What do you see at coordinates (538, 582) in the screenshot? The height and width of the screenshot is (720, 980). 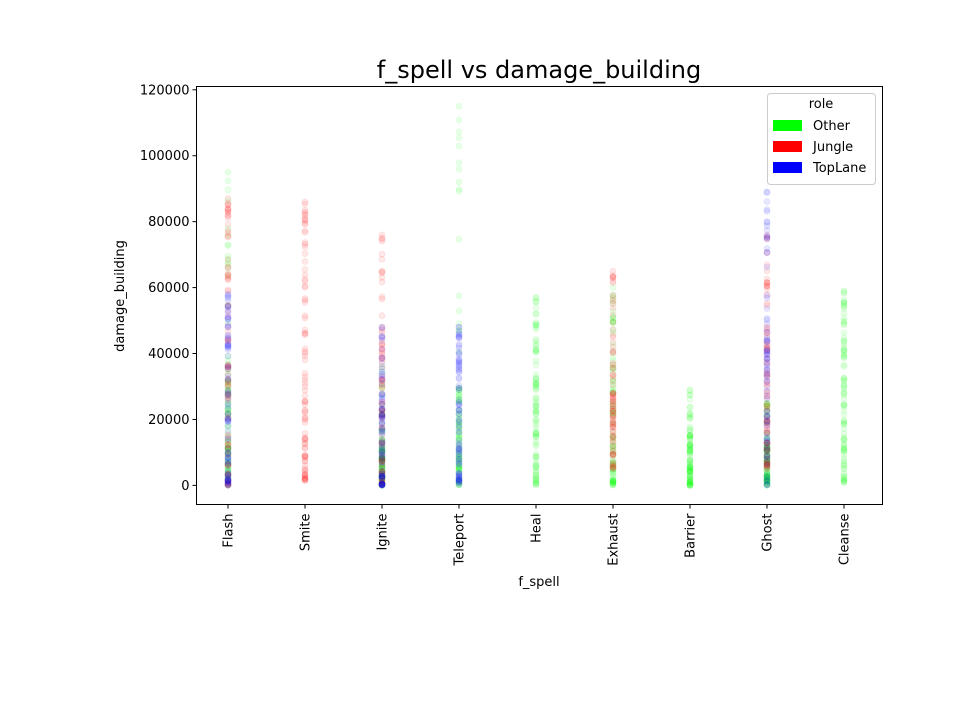 I see `x-axis-label: f_spell` at bounding box center [538, 582].